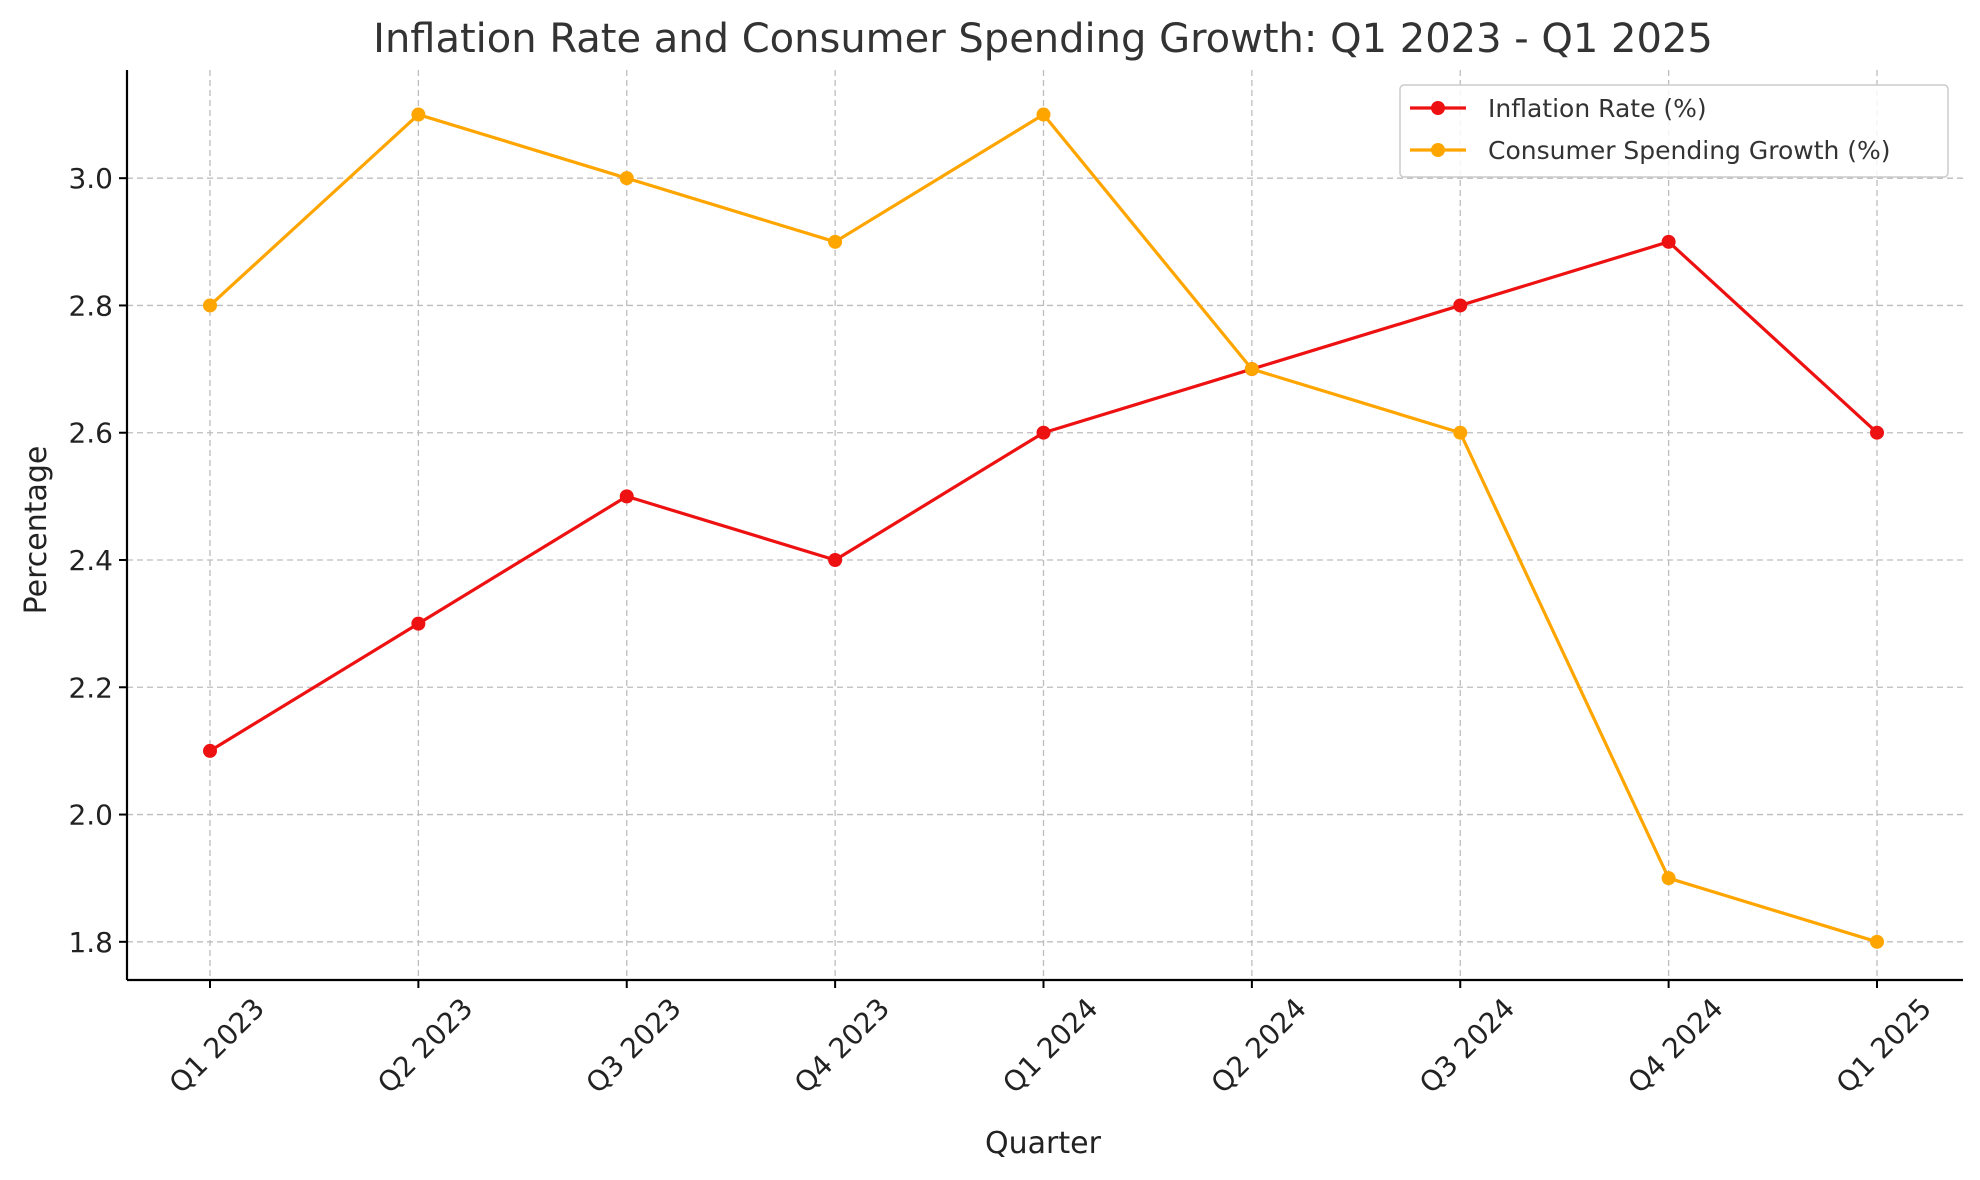 This screenshot has height=1180, width=1980. I want to click on x-axis-label: Quarter, so click(1043, 1143).